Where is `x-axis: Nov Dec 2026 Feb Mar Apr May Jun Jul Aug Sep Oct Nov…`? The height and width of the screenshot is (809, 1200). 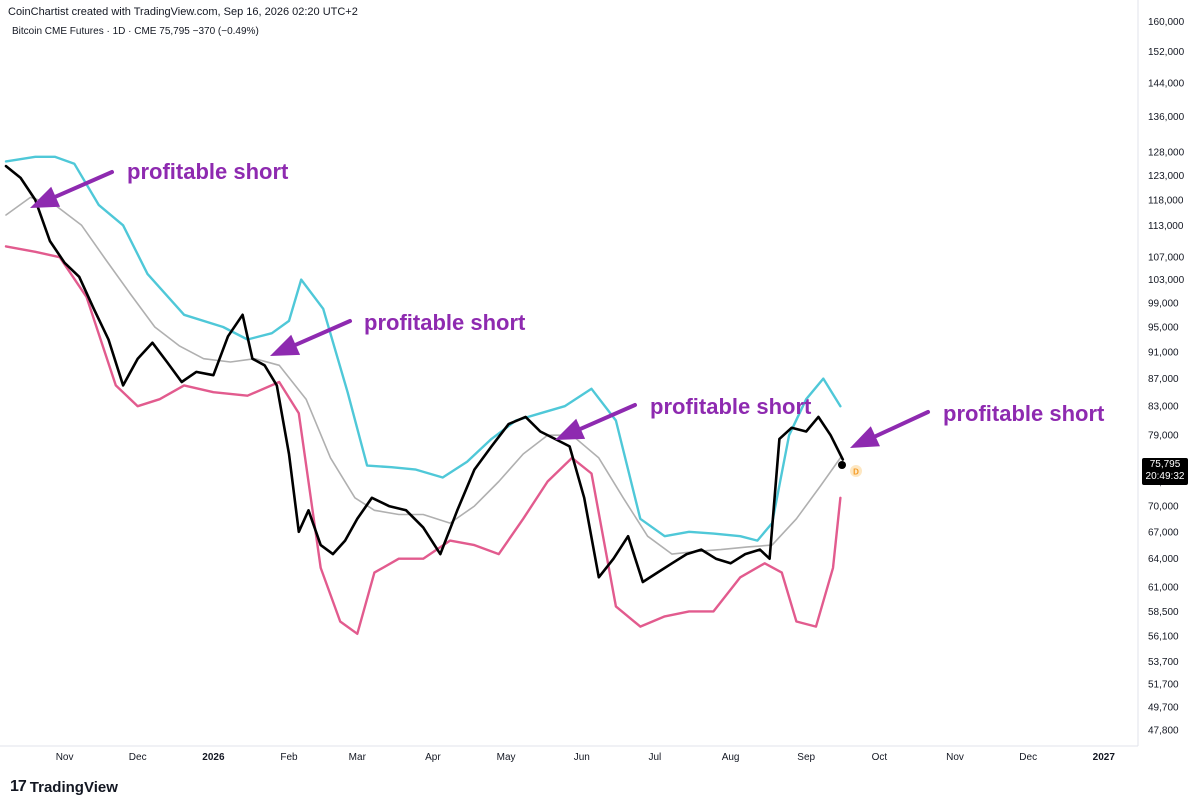
x-axis: Nov Dec 2026 Feb Mar Apr May Jun Jul Aug Sep Oct Nov… is located at coordinates (586, 757).